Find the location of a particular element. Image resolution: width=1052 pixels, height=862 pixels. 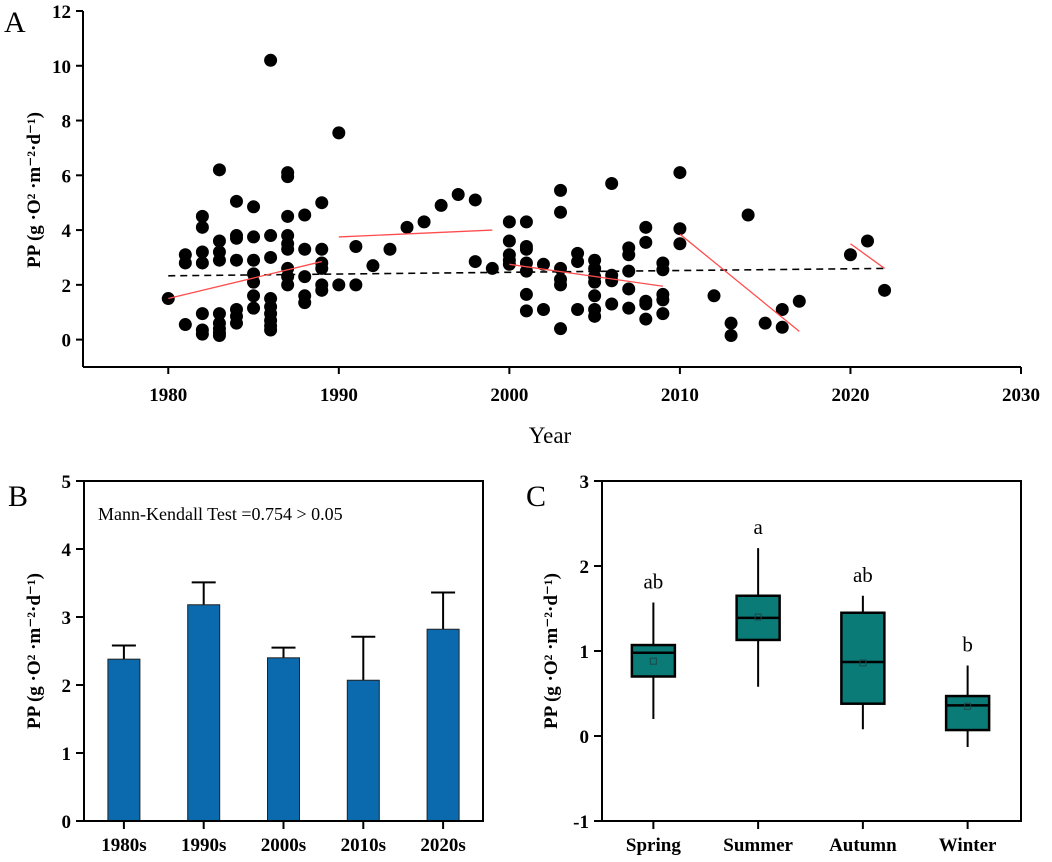

y-tick-label: 10 is located at coordinates (61, 67).